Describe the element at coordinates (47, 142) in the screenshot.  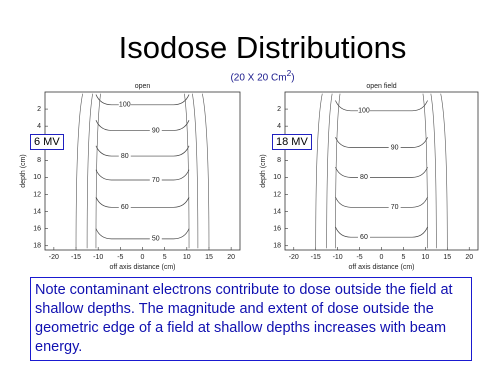
I see `beam-label: 6 MV` at that location.